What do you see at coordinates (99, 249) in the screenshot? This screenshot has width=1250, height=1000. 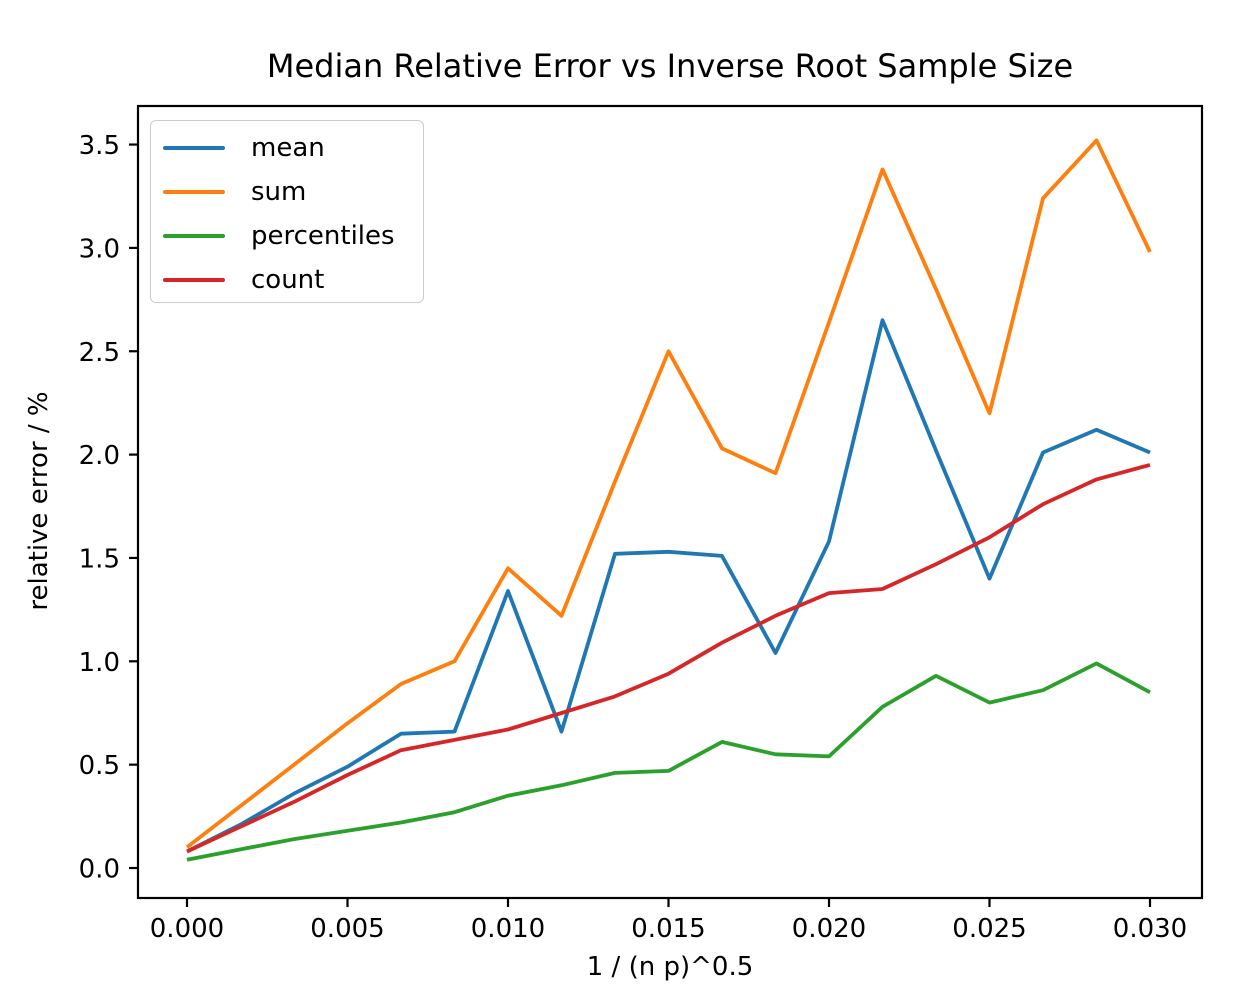 I see `y-tick-label: 3.0` at bounding box center [99, 249].